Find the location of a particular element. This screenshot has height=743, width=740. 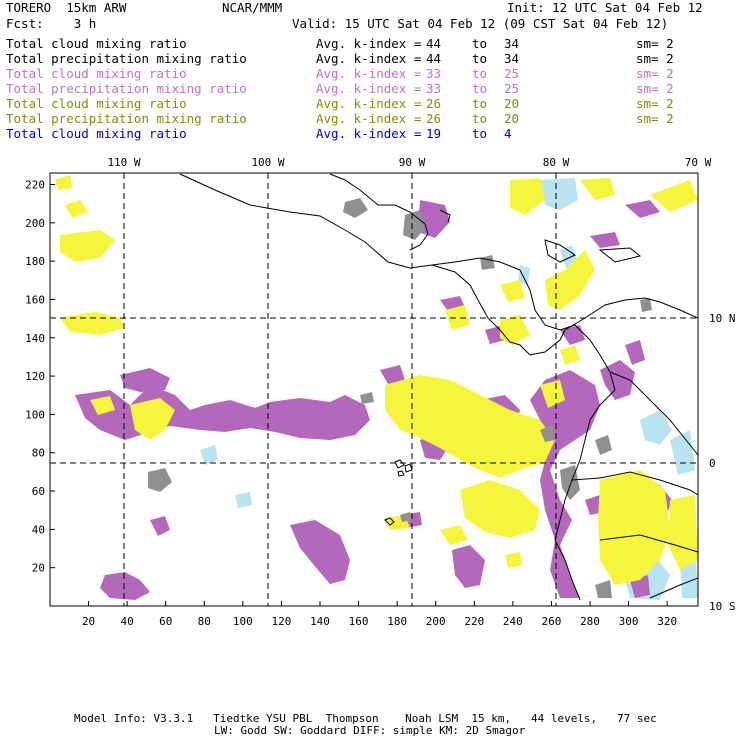

y-tick-label: 20 is located at coordinates (38, 568).